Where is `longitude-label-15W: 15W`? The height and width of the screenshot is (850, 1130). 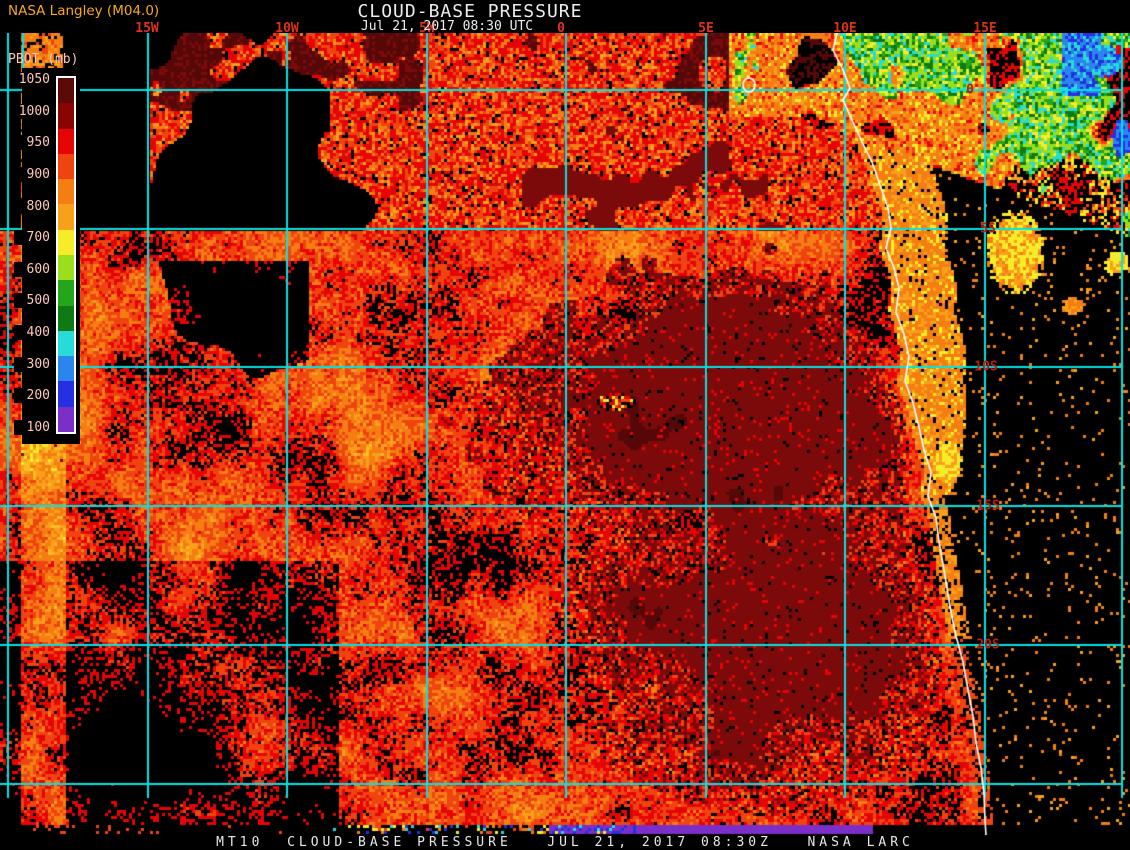 longitude-label-15W: 15W is located at coordinates (147, 28).